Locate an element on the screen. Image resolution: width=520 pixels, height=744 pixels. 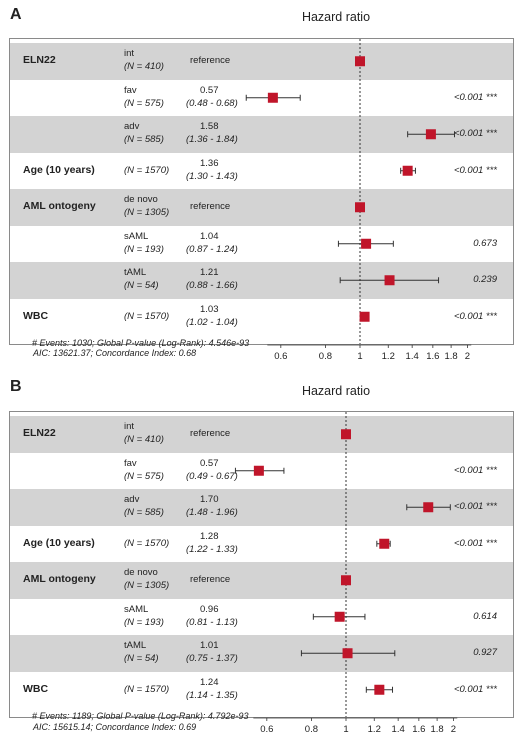
model-fit-text: AIC: 13621.37; Concordance Index: 0.68 is located at coordinates (115, 353).